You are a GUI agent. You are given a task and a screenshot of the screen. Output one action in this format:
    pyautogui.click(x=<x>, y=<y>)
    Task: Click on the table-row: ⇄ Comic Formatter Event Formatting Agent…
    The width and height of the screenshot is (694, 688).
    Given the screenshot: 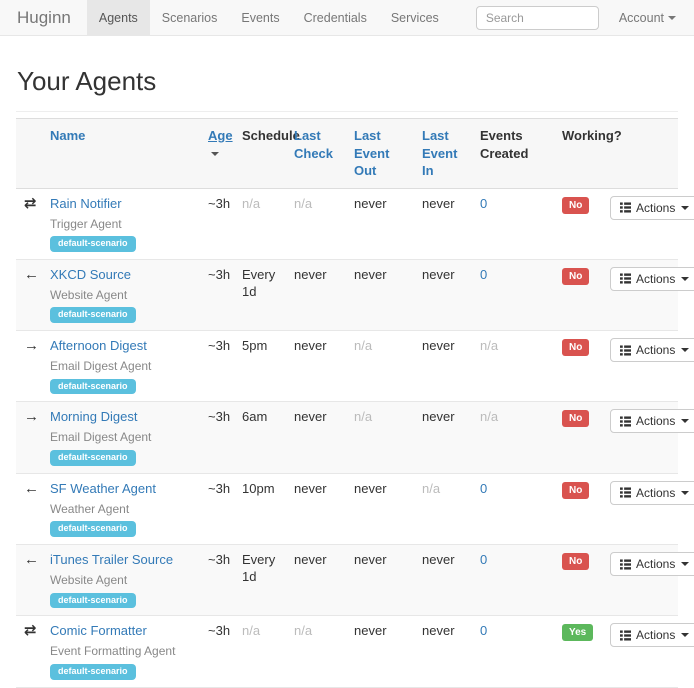 What is the action you would take?
    pyautogui.click(x=355, y=651)
    